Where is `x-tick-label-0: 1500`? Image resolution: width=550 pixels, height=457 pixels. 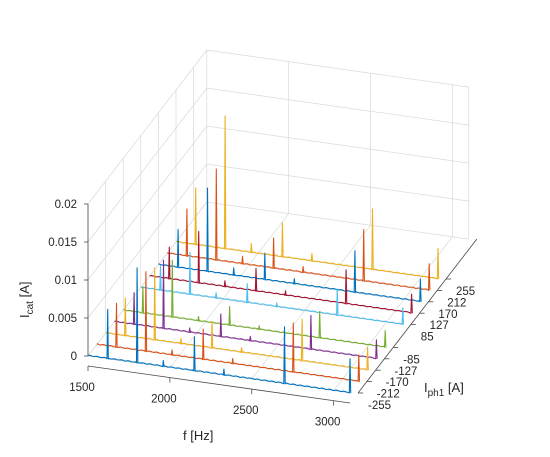
x-tick-label-0: 1500 is located at coordinates (82, 388).